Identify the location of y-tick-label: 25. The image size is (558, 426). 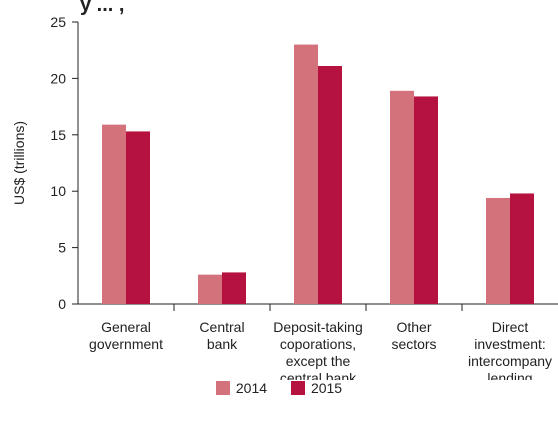
(58, 22).